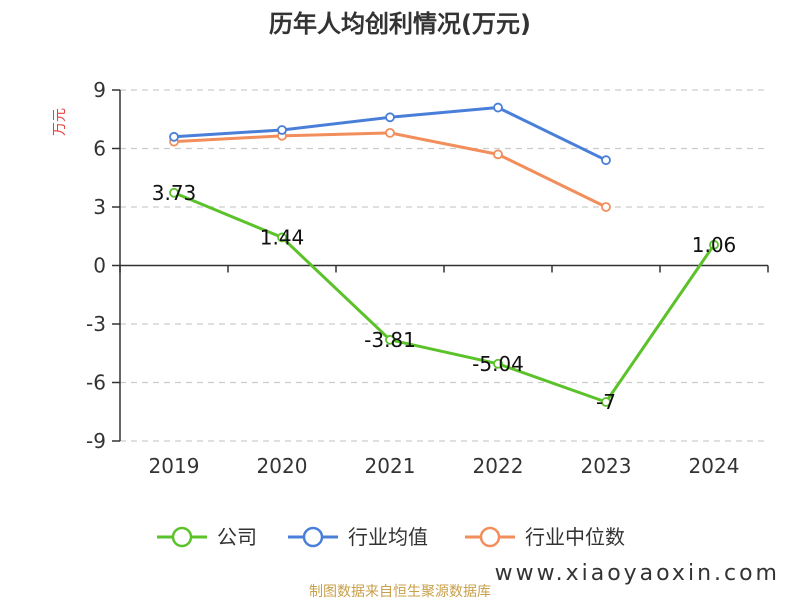  What do you see at coordinates (96, 383) in the screenshot?
I see `y-tick-label: -6` at bounding box center [96, 383].